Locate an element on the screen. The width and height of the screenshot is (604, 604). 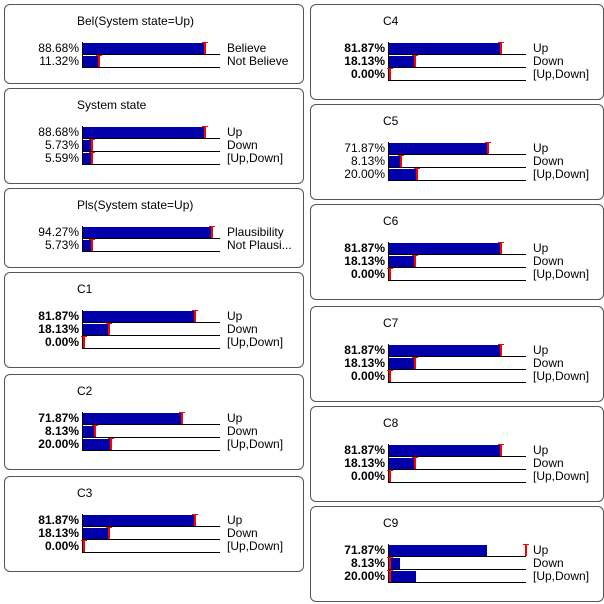
state-row: 88.68% Believe is located at coordinates (155, 48).